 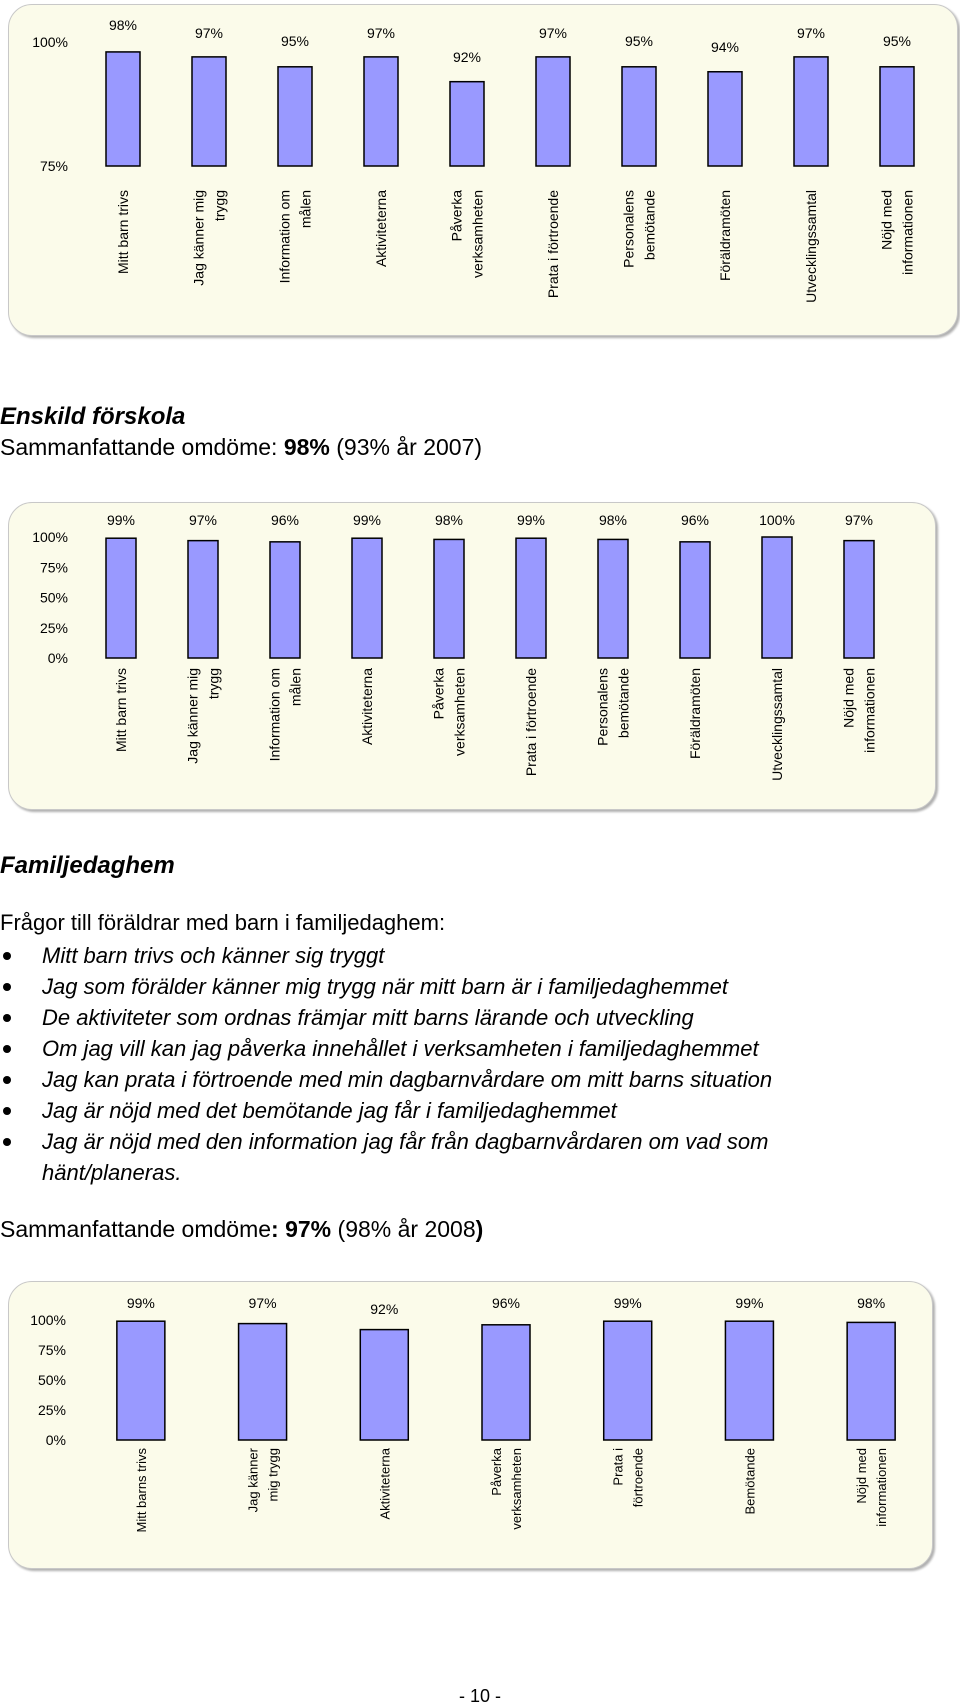 I want to click on chart2-category-label: Information om målen, so click(x=285, y=714).